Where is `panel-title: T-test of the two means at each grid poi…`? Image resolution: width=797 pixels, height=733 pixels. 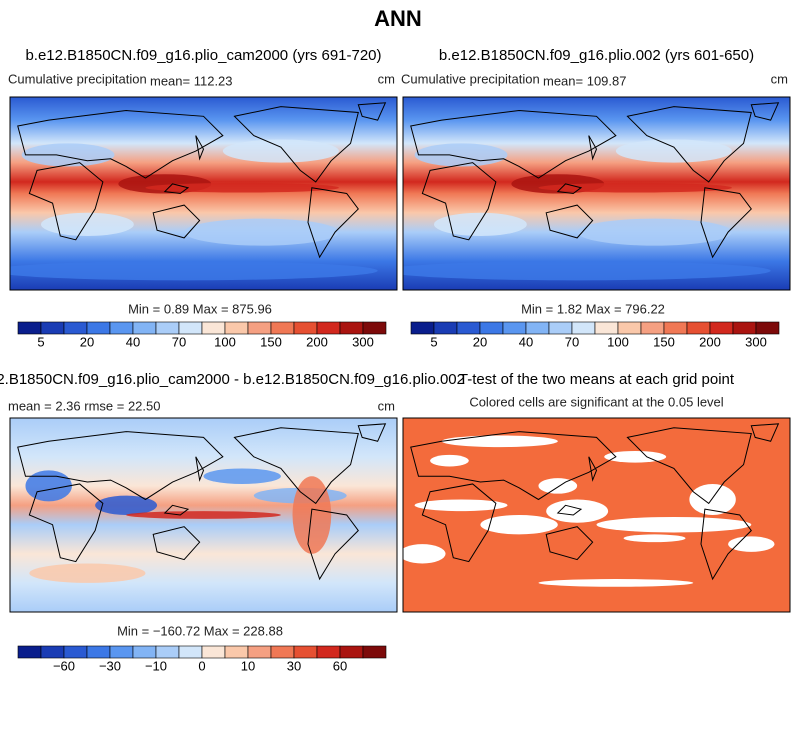 panel-title: T-test of the two means at each grid poi… is located at coordinates (597, 379).